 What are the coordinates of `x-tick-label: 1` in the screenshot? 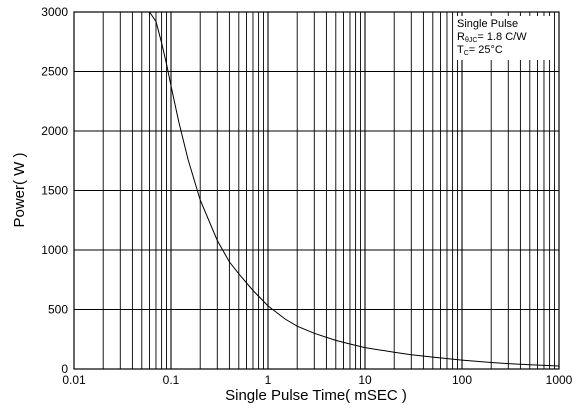 It's located at (268, 380).